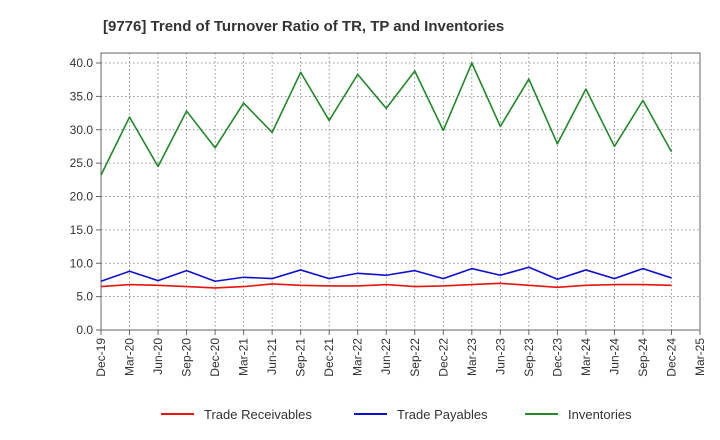 Image resolution: width=720 pixels, height=440 pixels. I want to click on x-tick-label: Dec-19, so click(101, 357).